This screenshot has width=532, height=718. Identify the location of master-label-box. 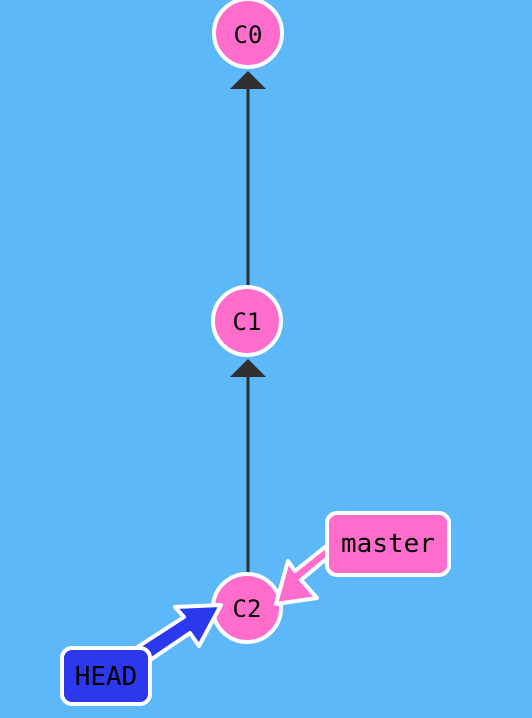
(388, 544).